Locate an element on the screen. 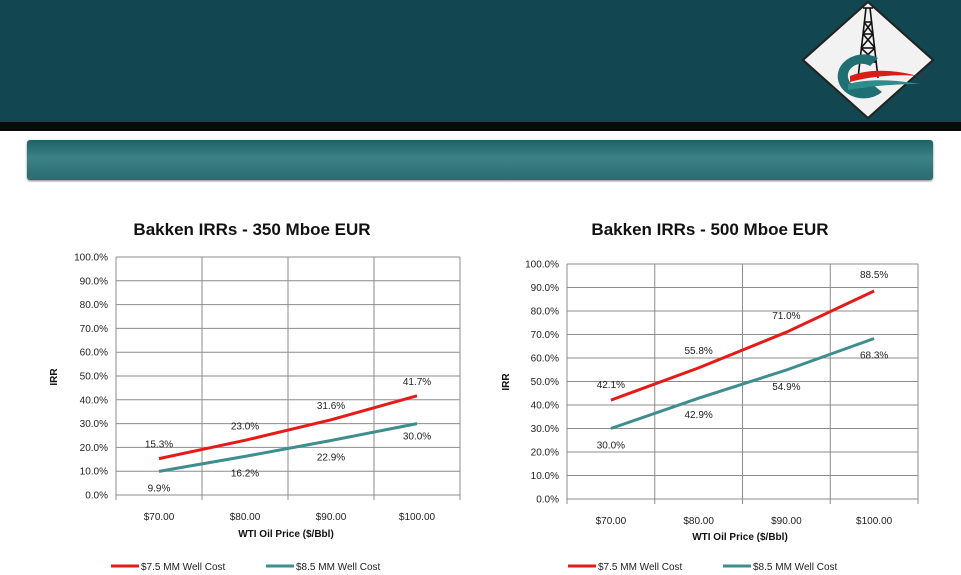 This screenshot has height=575, width=961. data-label: 22.9% is located at coordinates (331, 457).